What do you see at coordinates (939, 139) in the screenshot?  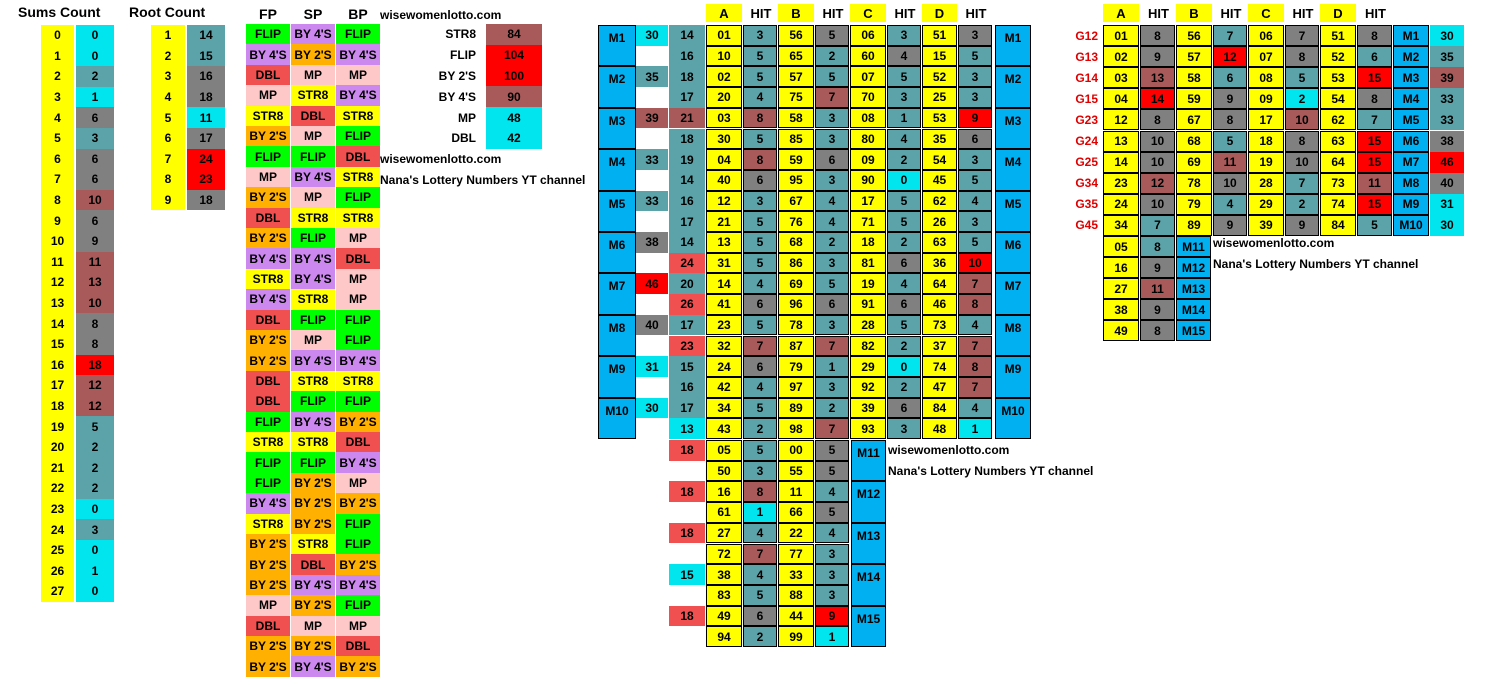 I see `m-value-cell: 35` at bounding box center [939, 139].